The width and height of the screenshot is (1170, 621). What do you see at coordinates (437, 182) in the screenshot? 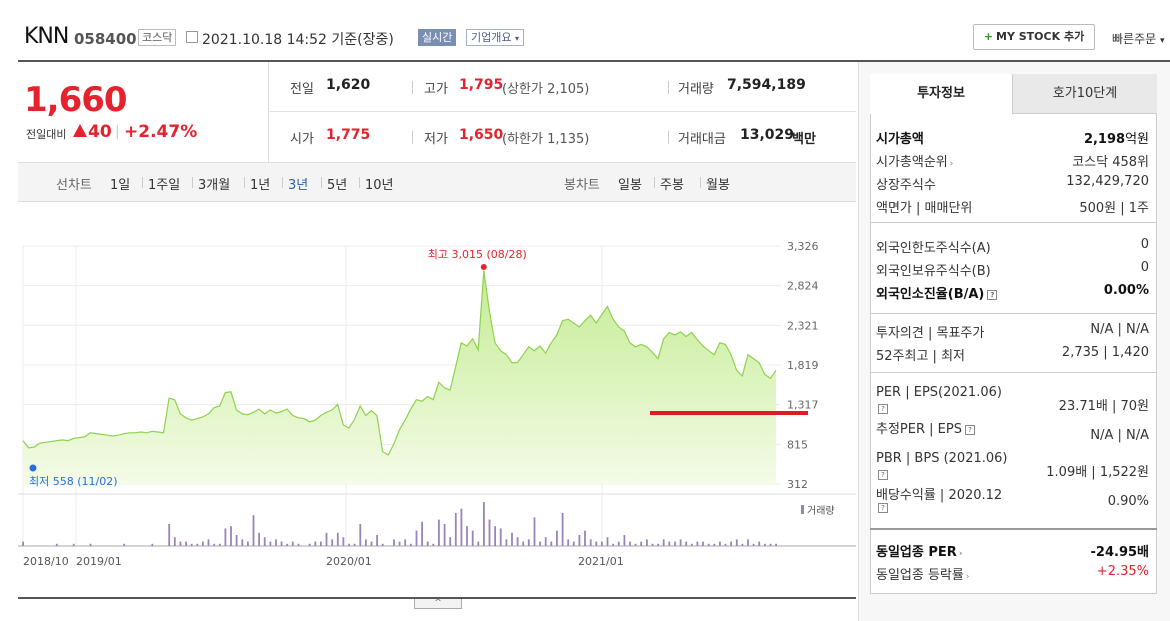
I see `chart-toolbar` at bounding box center [437, 182].